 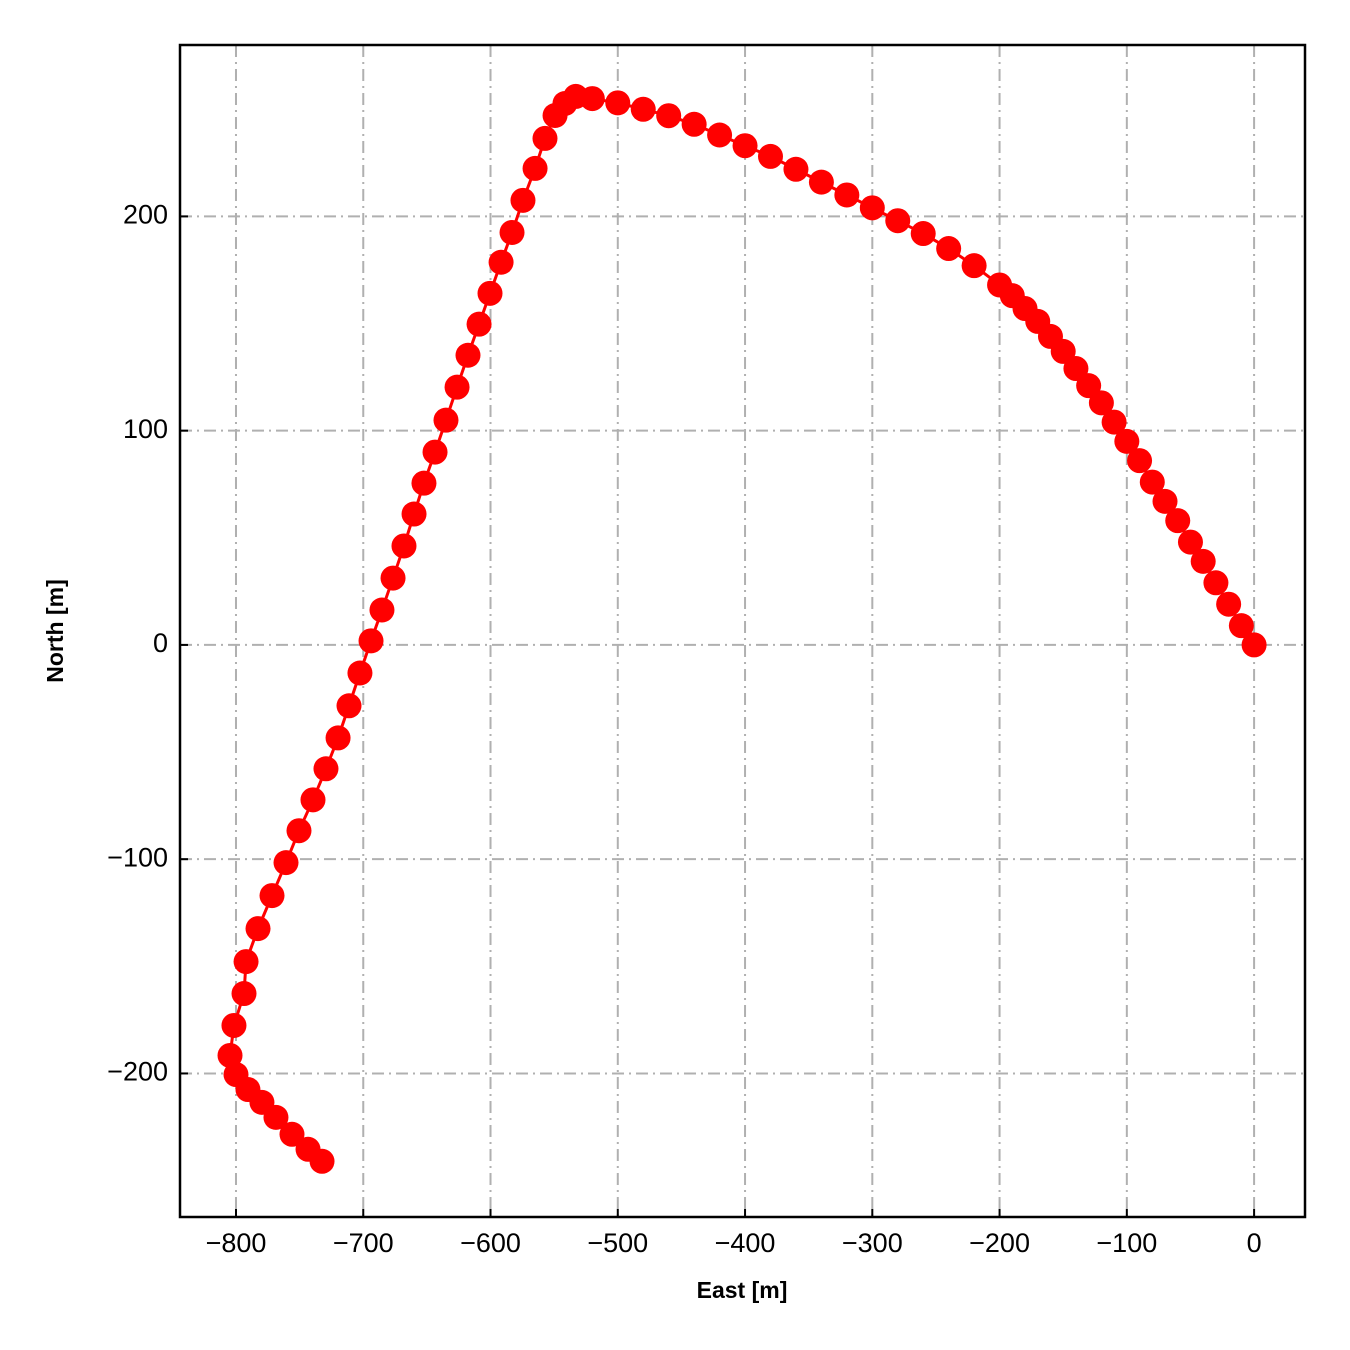 What do you see at coordinates (617, 1243) in the screenshot?
I see `x-tick-label: −500` at bounding box center [617, 1243].